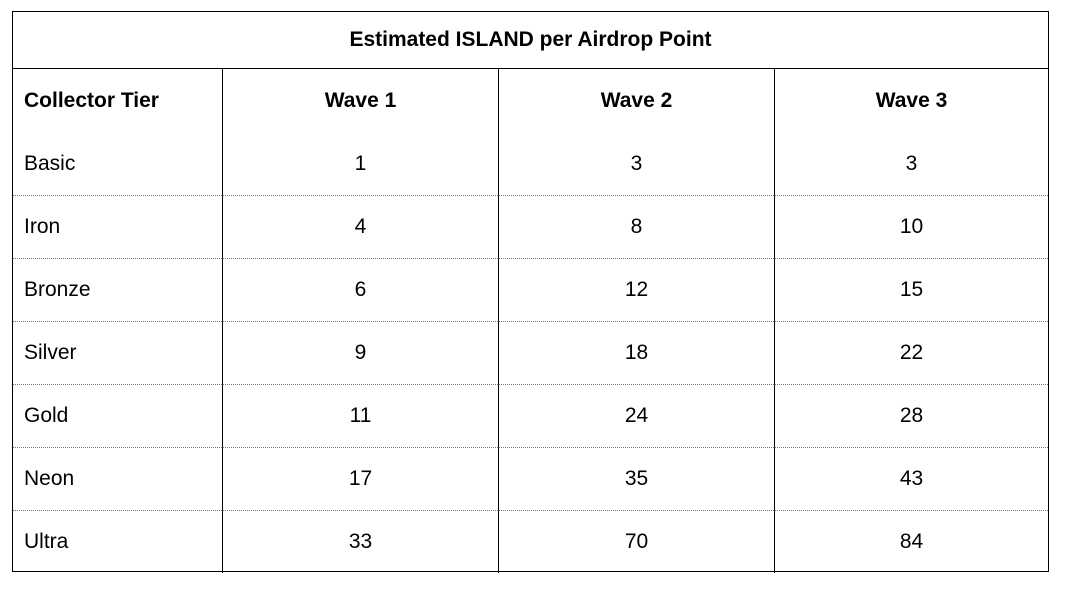 This screenshot has height=589, width=1066. I want to click on table-cell: 17, so click(360, 478).